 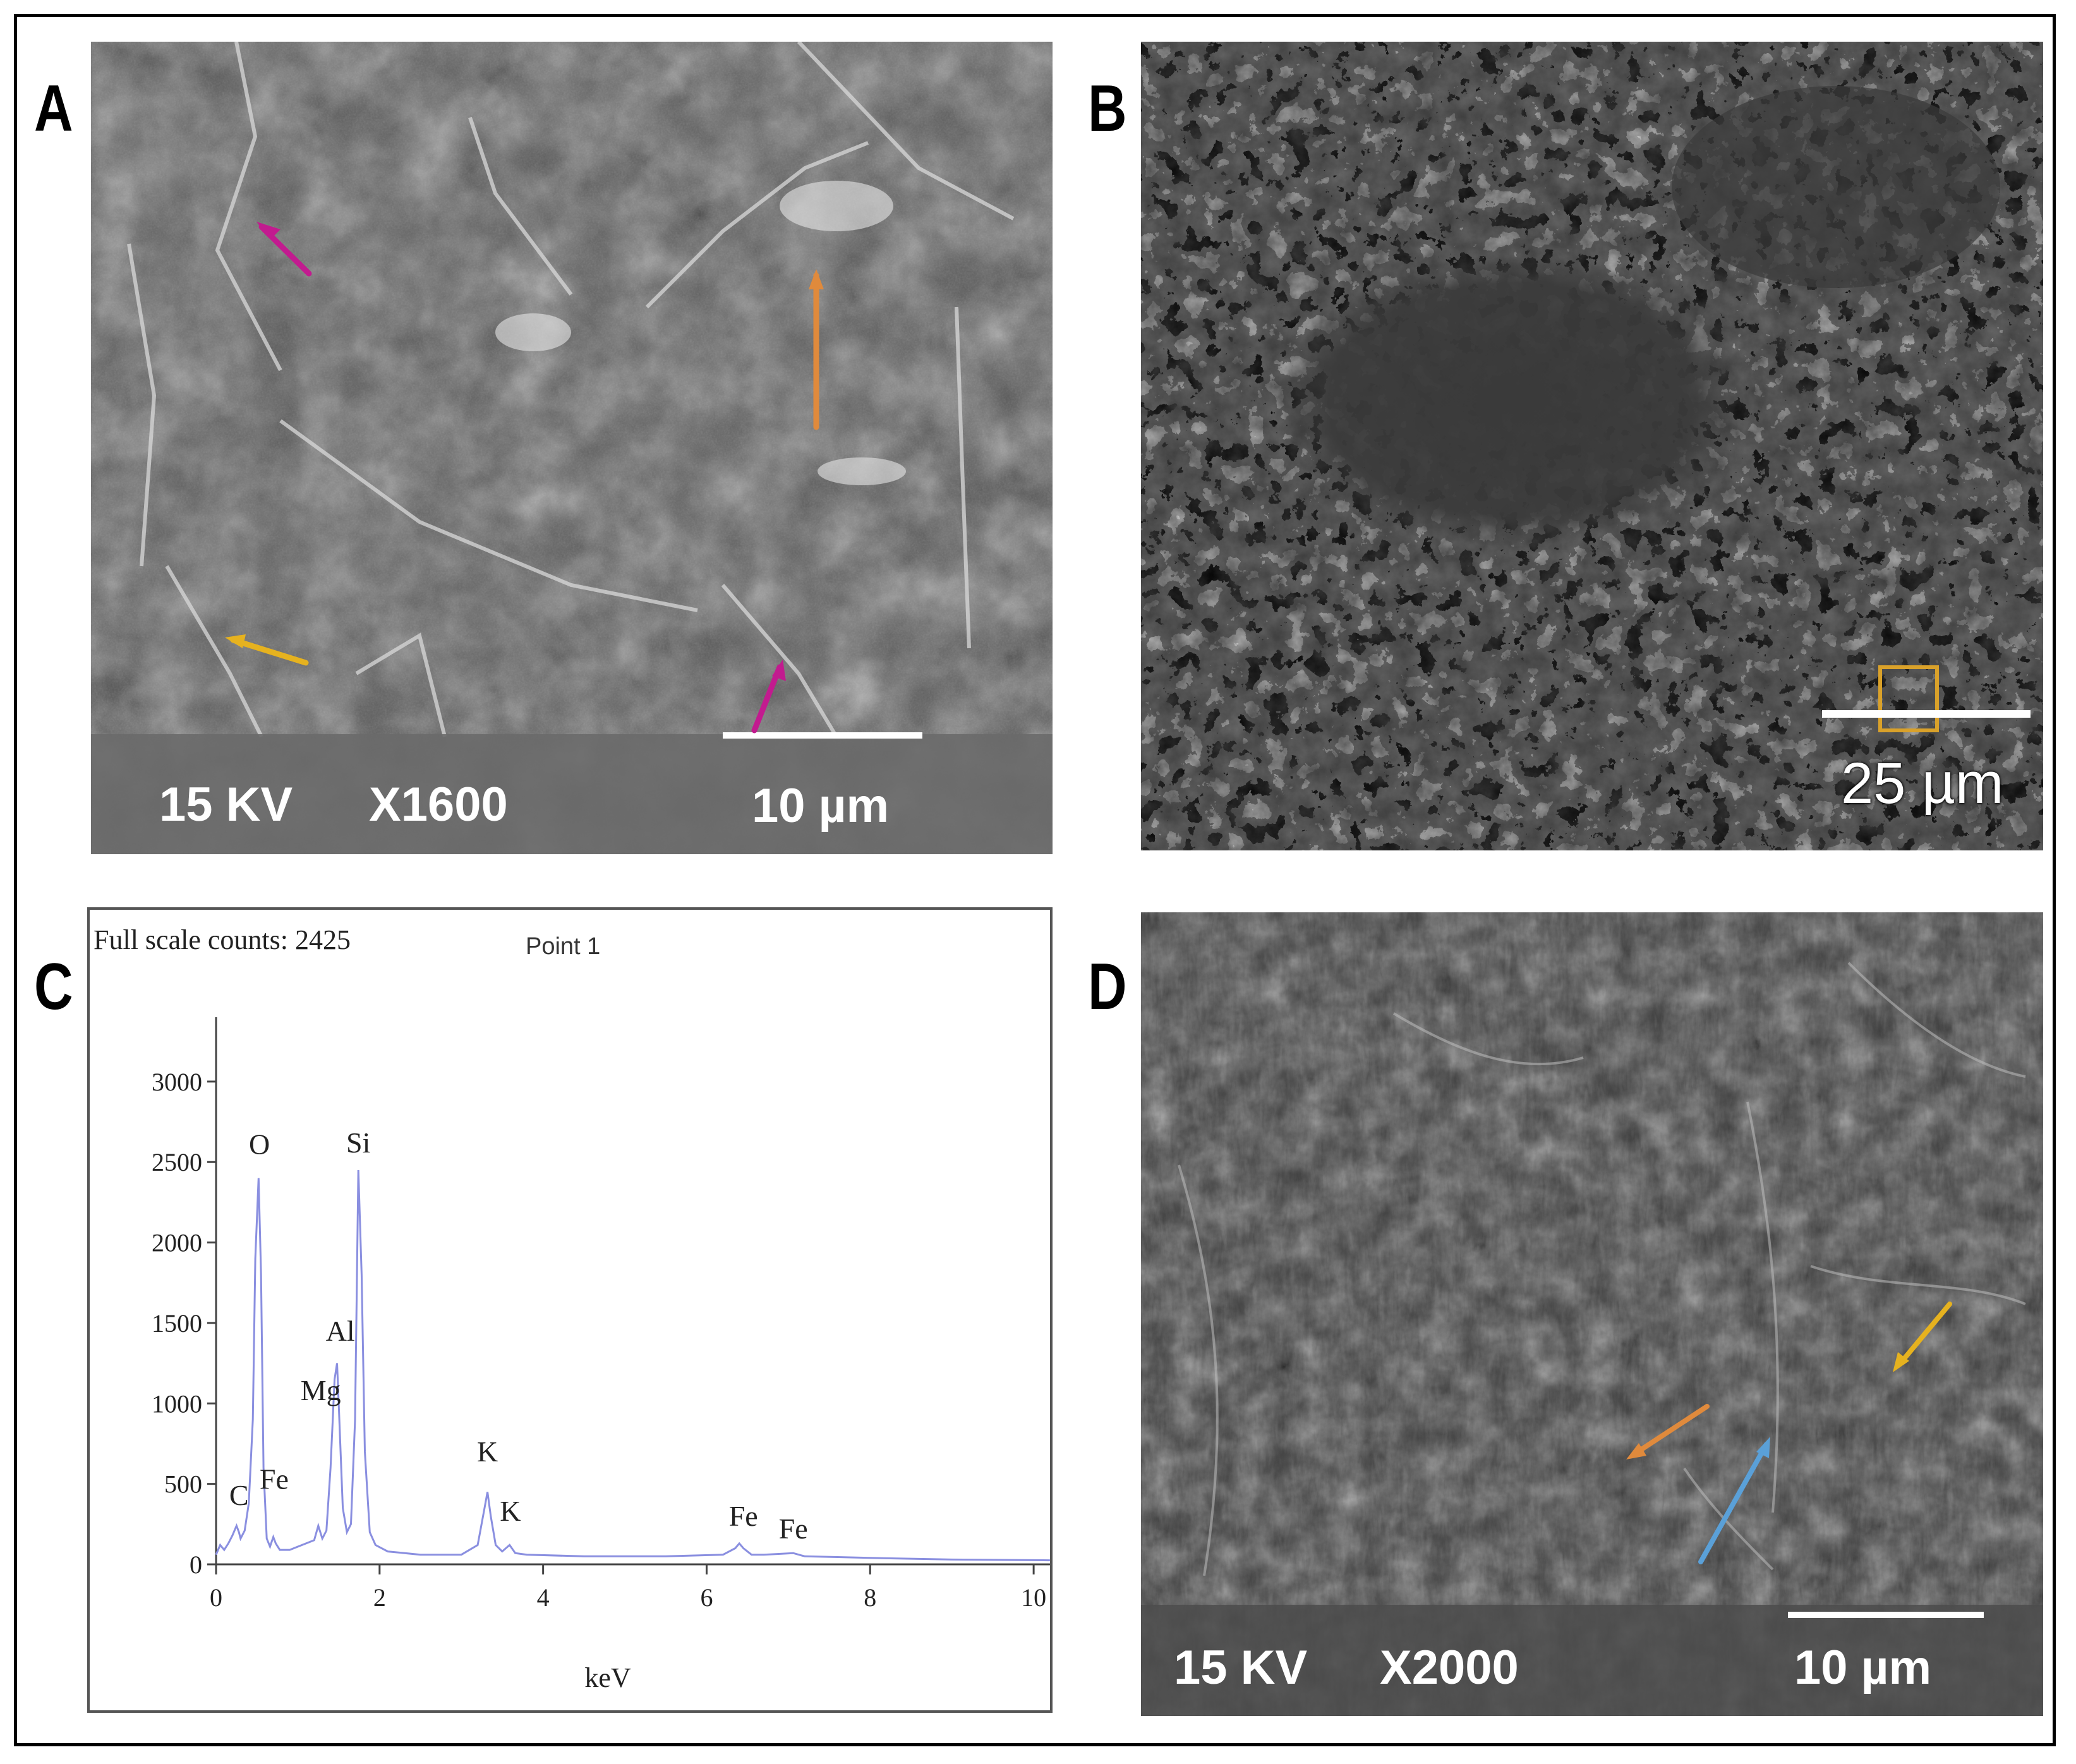 I want to click on panel-label-b: B, so click(x=1107, y=108).